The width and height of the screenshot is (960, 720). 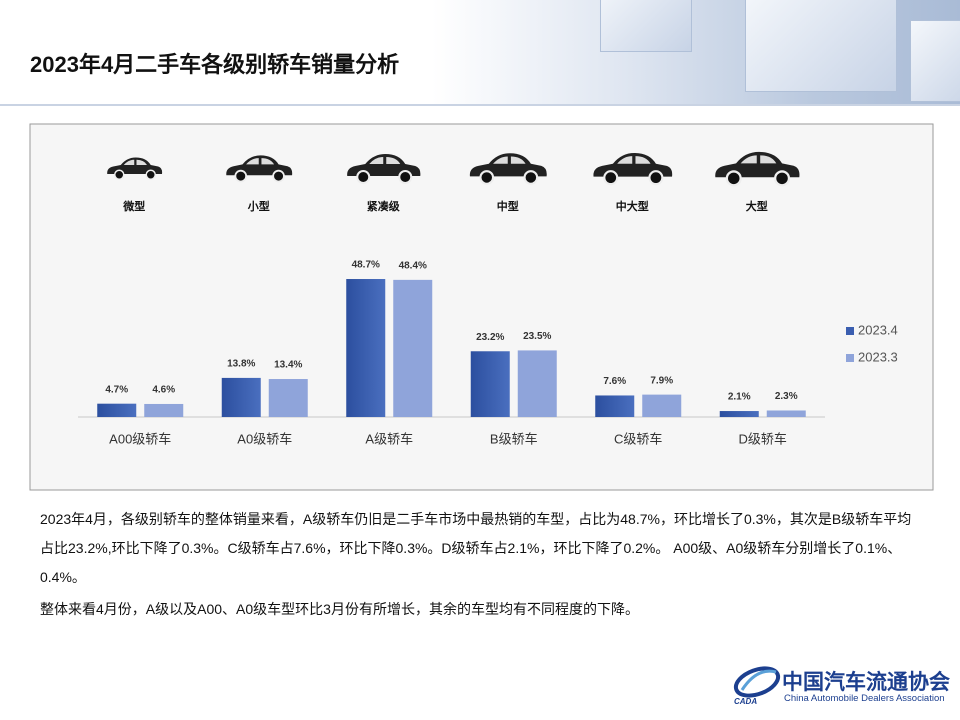 I want to click on value-label: 2.1%, so click(x=739, y=397).